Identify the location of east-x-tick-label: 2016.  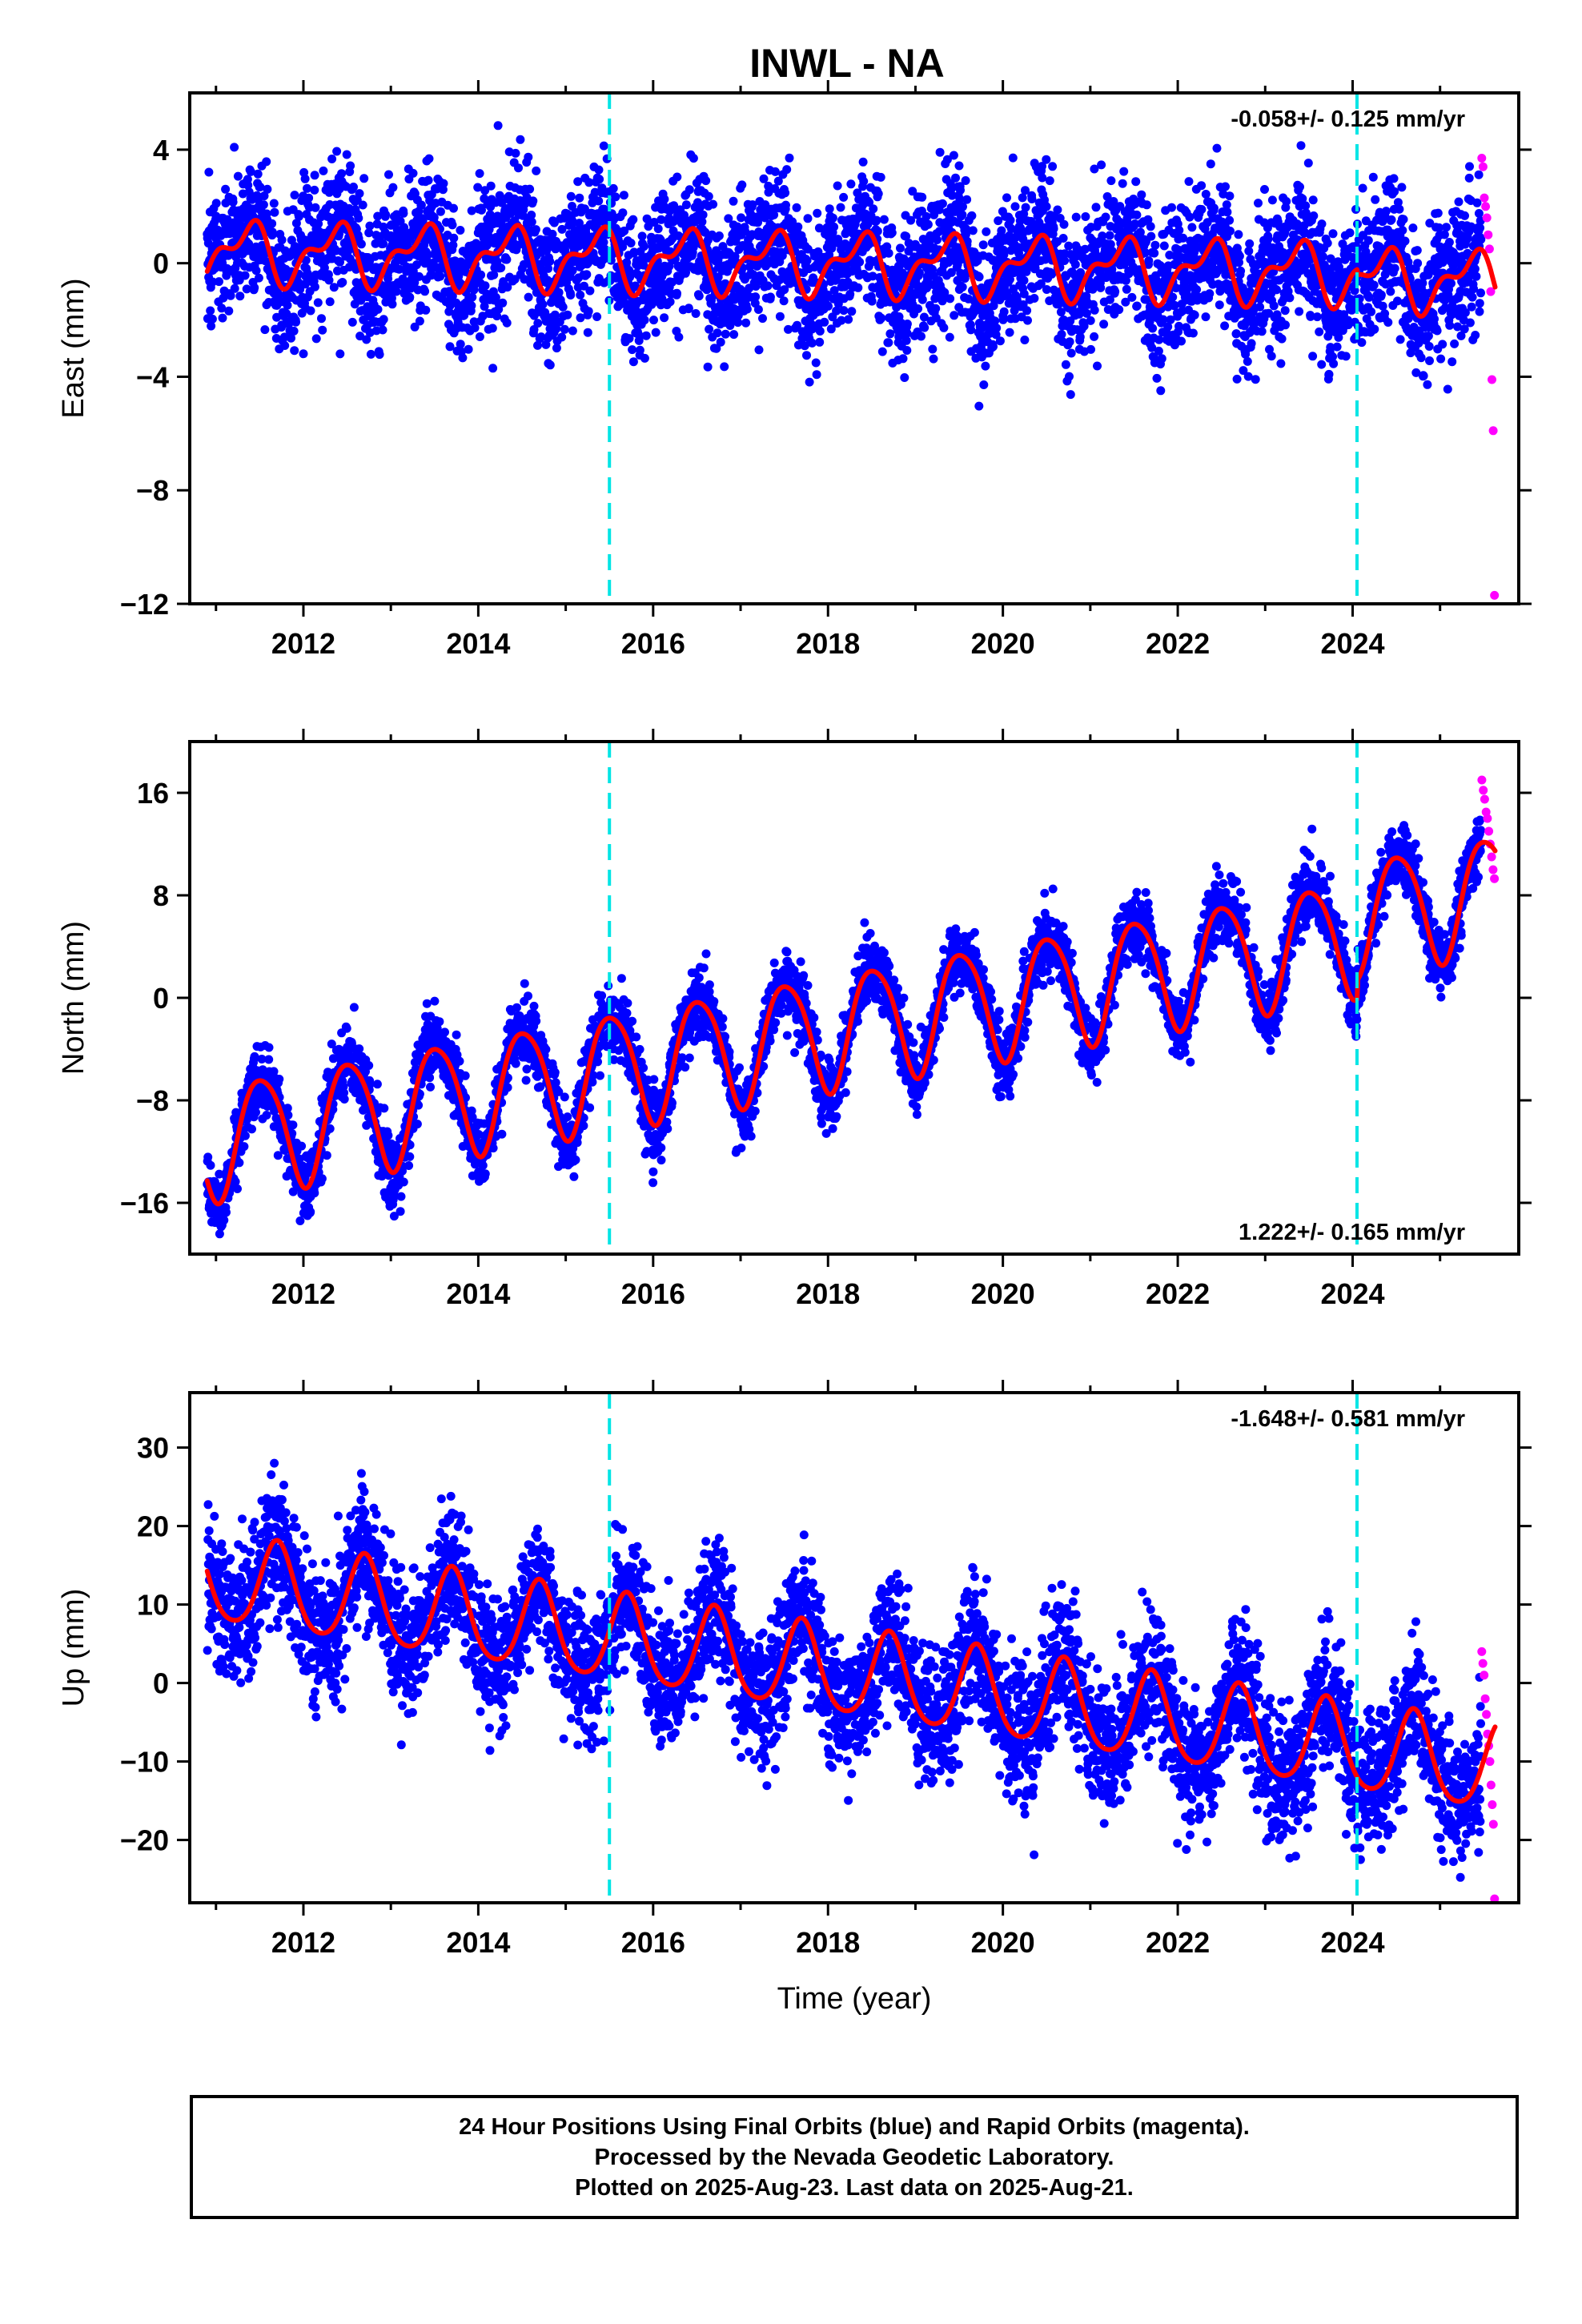
(653, 644).